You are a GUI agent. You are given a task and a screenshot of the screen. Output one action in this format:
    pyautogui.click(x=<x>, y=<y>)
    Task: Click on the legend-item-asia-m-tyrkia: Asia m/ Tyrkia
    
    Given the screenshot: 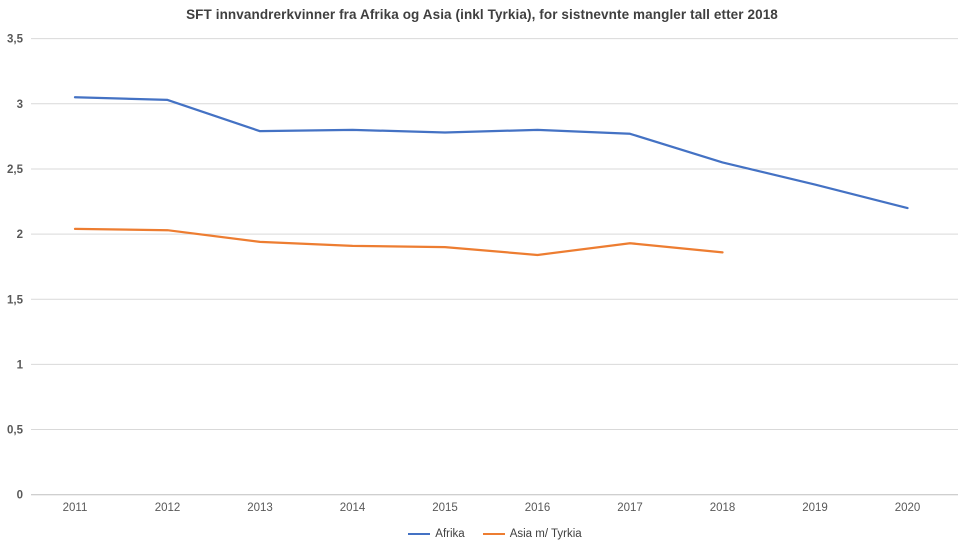 What is the action you would take?
    pyautogui.click(x=532, y=534)
    